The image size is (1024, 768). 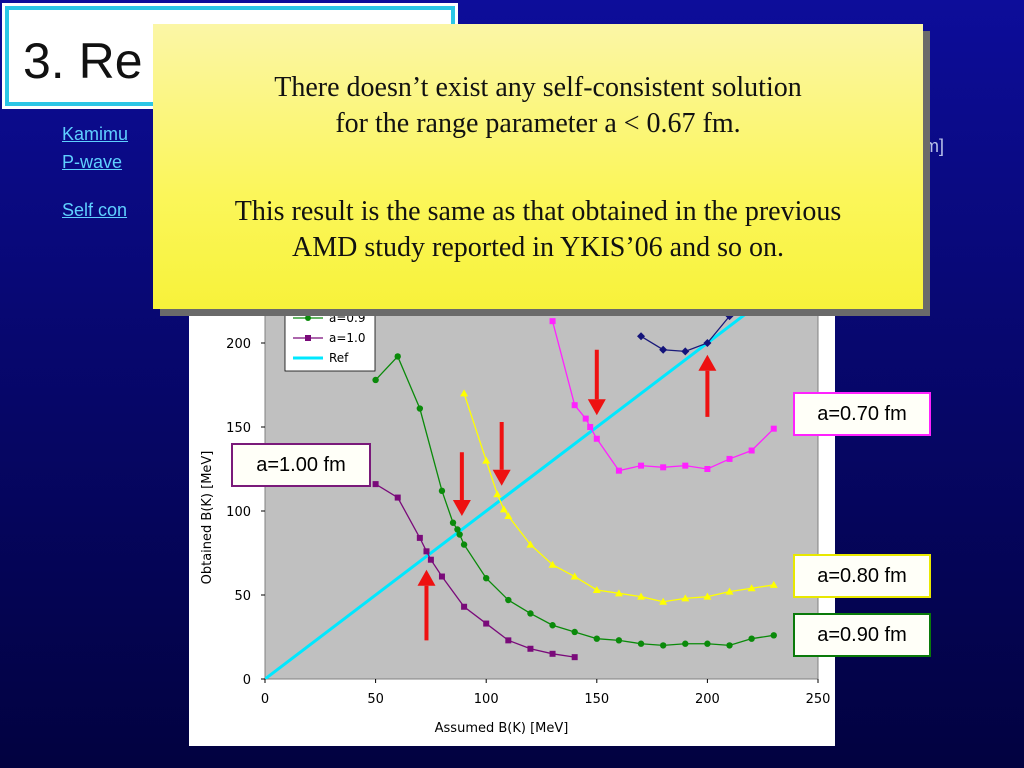 What do you see at coordinates (538, 123) in the screenshot?
I see `popup-line-2: for the range parameter a < 0.67 fm.` at bounding box center [538, 123].